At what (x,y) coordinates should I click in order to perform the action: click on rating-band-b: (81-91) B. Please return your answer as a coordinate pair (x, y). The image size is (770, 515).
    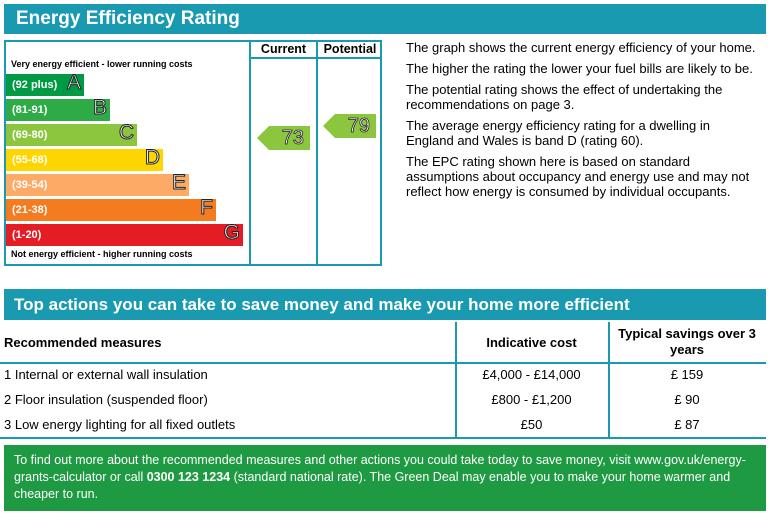
    Looking at the image, I should click on (58, 108).